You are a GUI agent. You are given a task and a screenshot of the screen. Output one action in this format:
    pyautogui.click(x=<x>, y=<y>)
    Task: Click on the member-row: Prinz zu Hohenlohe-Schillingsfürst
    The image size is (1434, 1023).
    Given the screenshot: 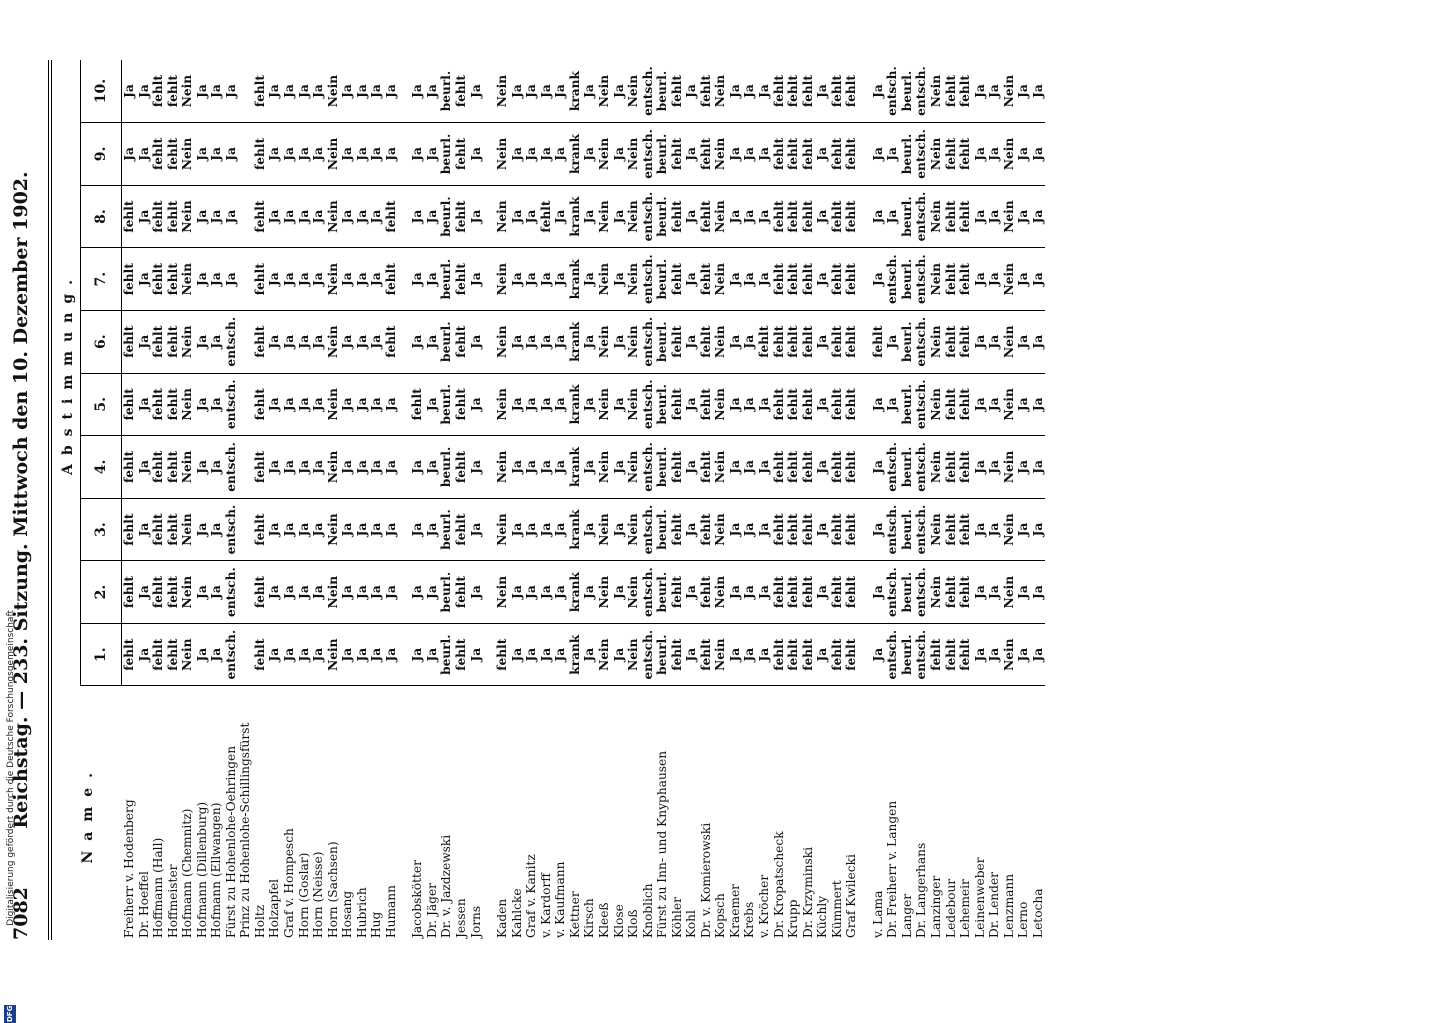 What is the action you would take?
    pyautogui.click(x=245, y=500)
    